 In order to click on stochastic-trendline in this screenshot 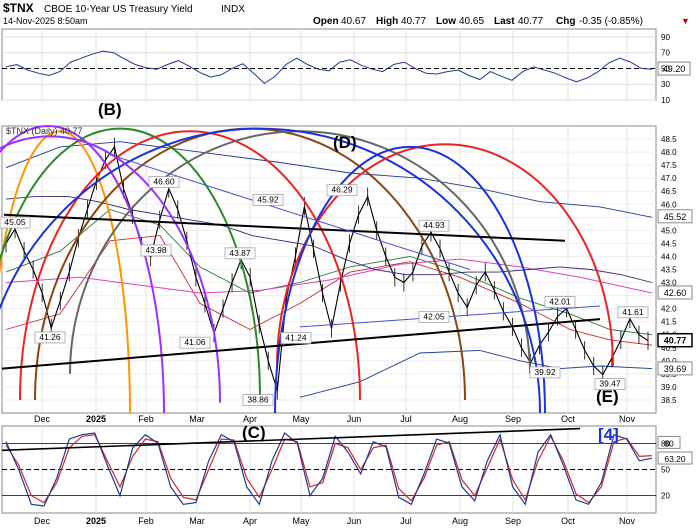, I will do `click(291, 439)`.